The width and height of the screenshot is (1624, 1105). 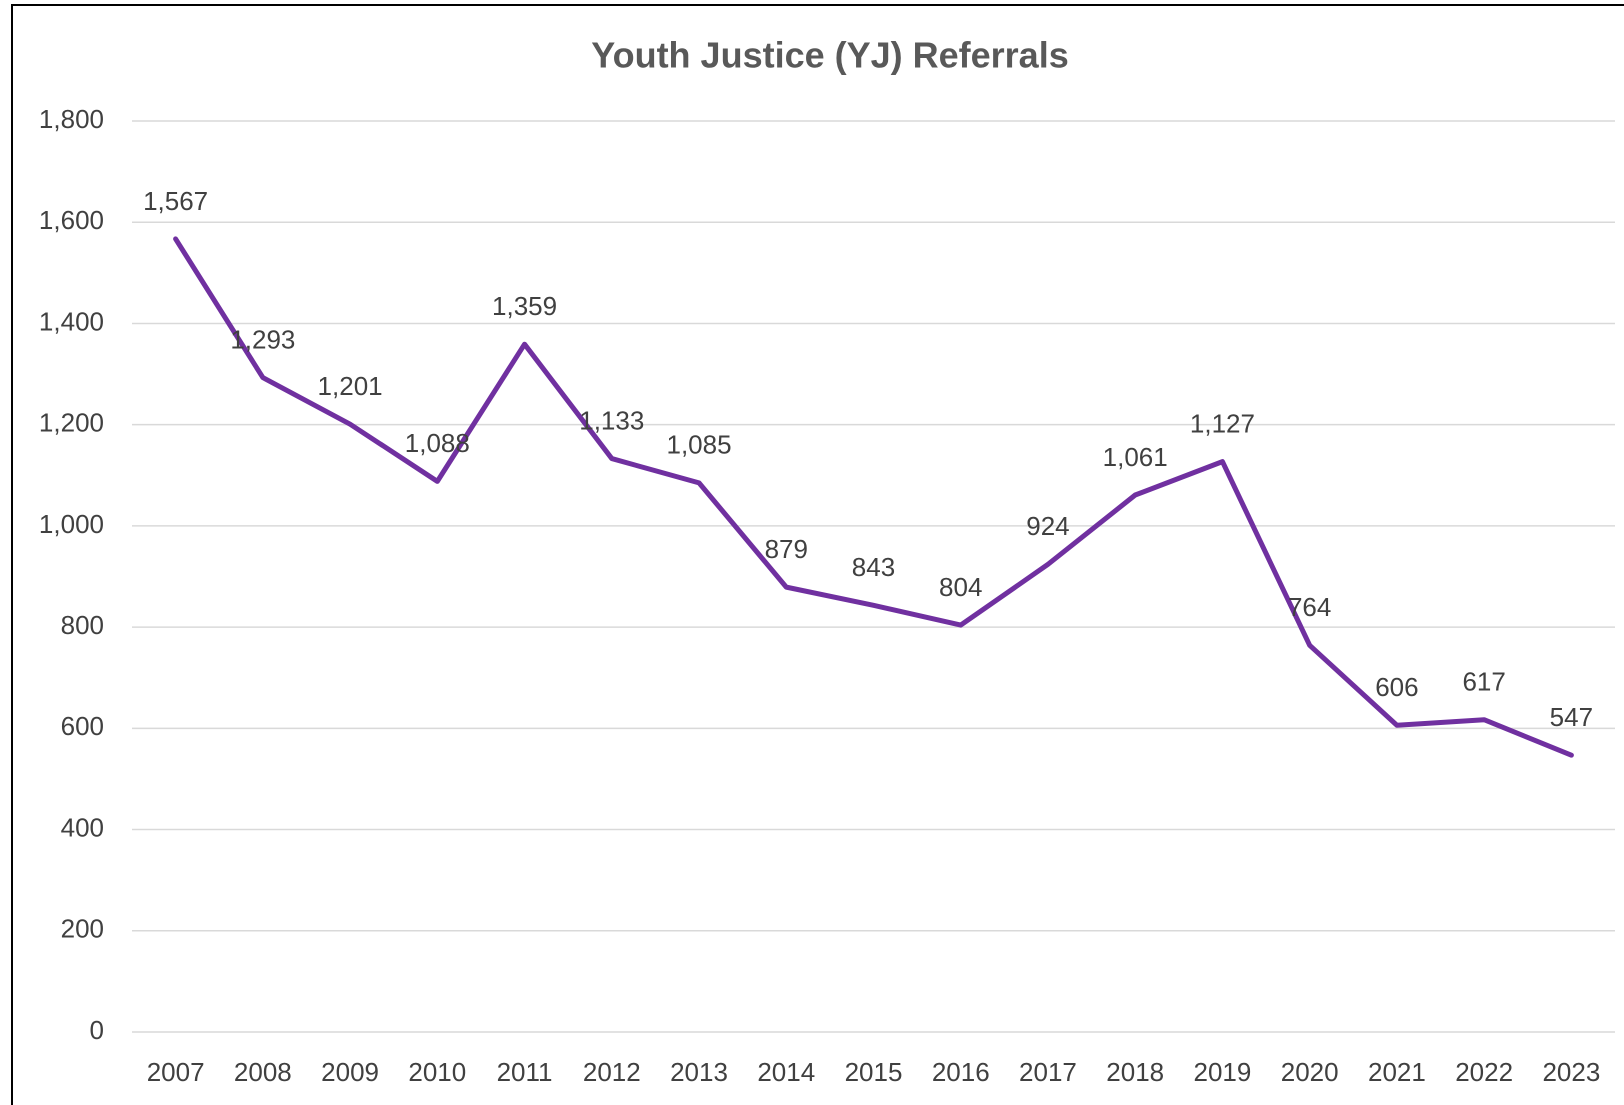 What do you see at coordinates (1223, 1072) in the screenshot?
I see `x-tick-label: 2019` at bounding box center [1223, 1072].